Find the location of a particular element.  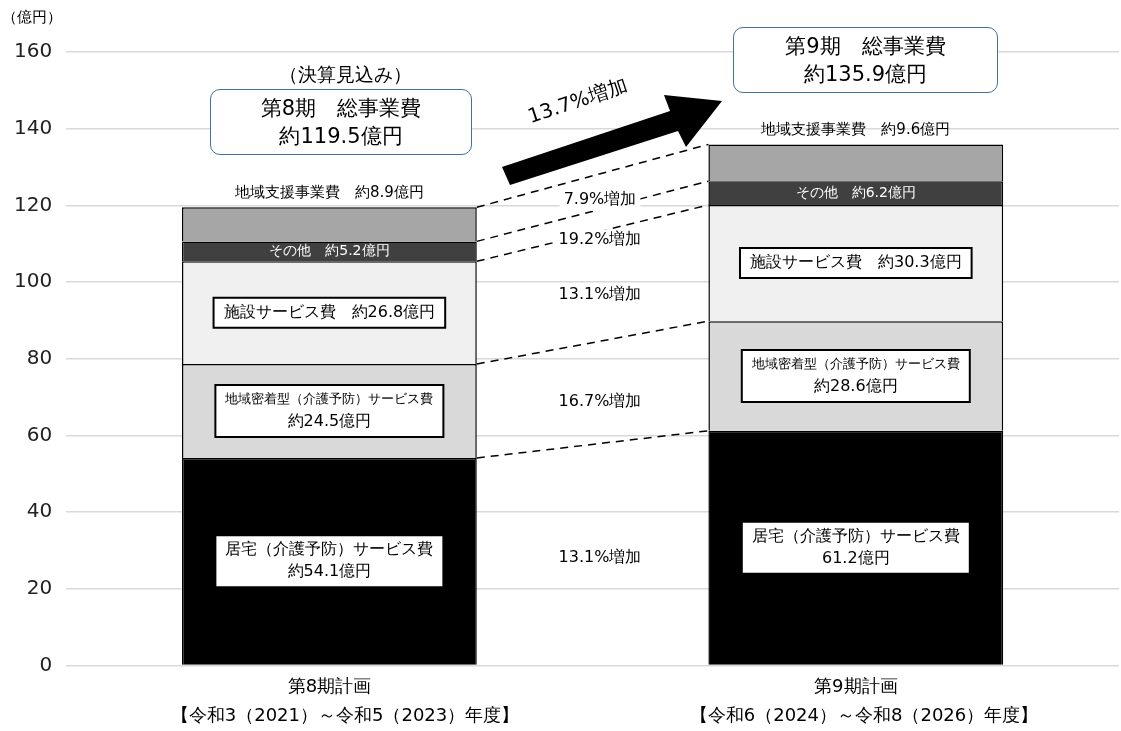

annotation: 約135.9億円 is located at coordinates (865, 74).